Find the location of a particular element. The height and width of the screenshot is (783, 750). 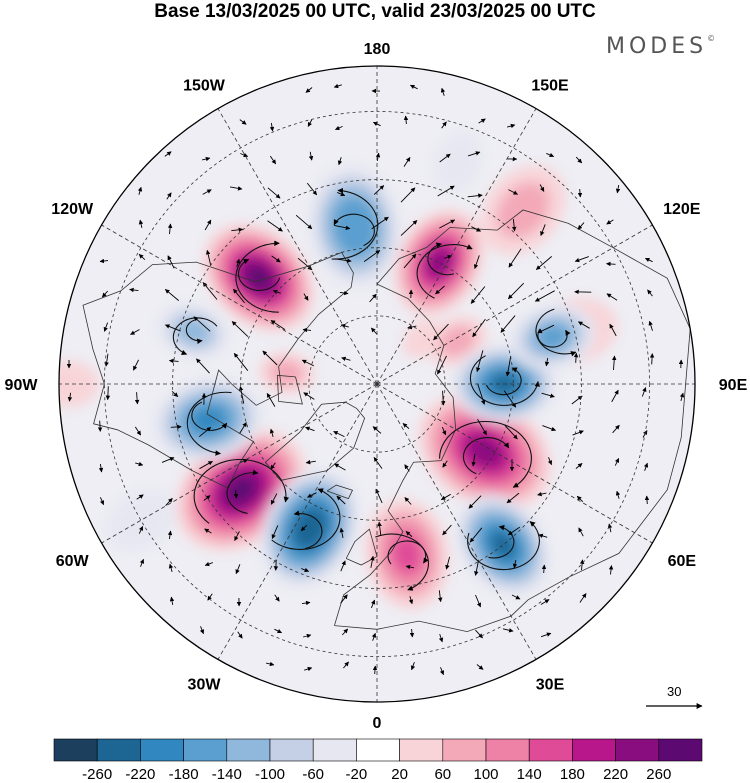

longitude-label: 150E is located at coordinates (550, 85).